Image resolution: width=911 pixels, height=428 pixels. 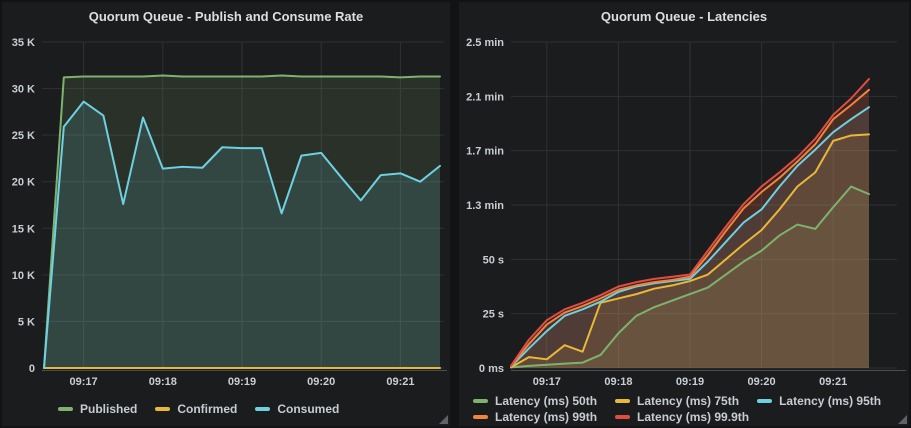 I want to click on y-axis-tick-label: 35 K, so click(x=23, y=43).